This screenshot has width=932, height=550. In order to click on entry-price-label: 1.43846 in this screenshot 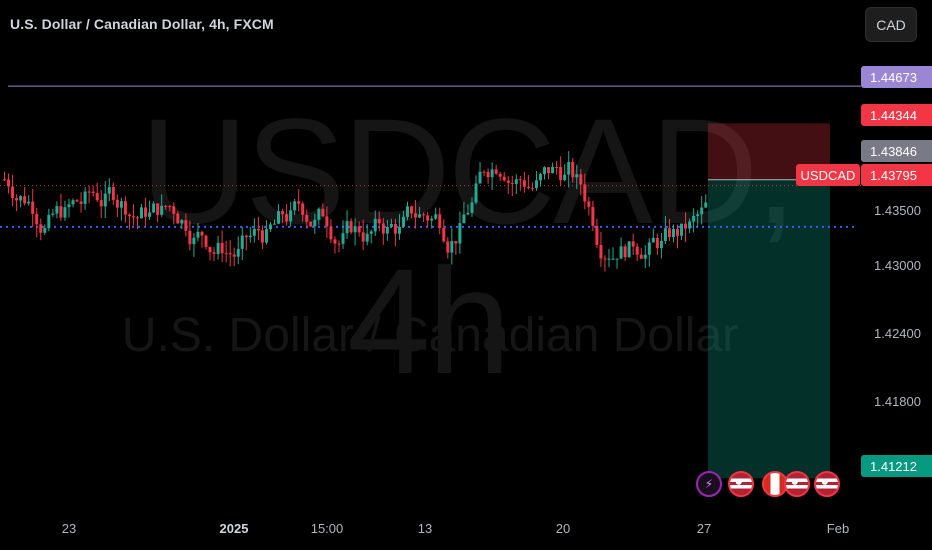, I will do `click(896, 151)`.